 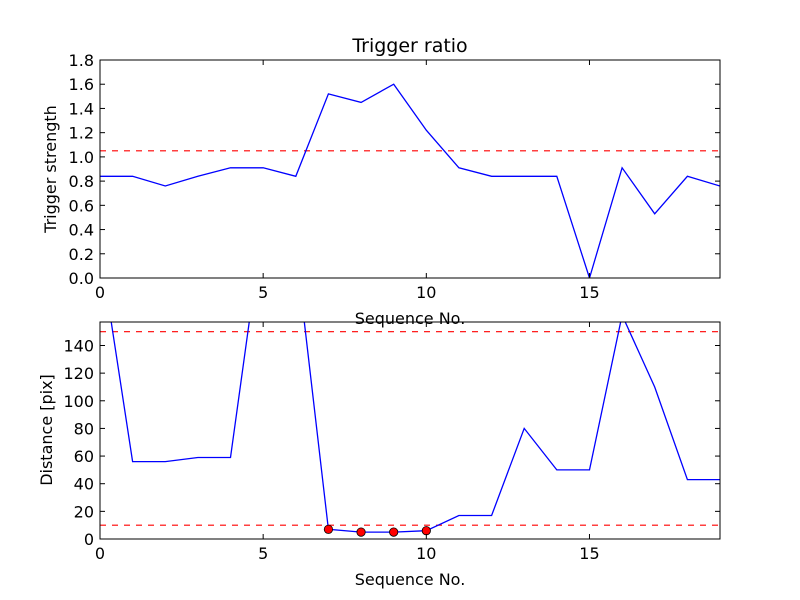 What do you see at coordinates (50, 169) in the screenshot?
I see `y-axis-label: Trigger strength` at bounding box center [50, 169].